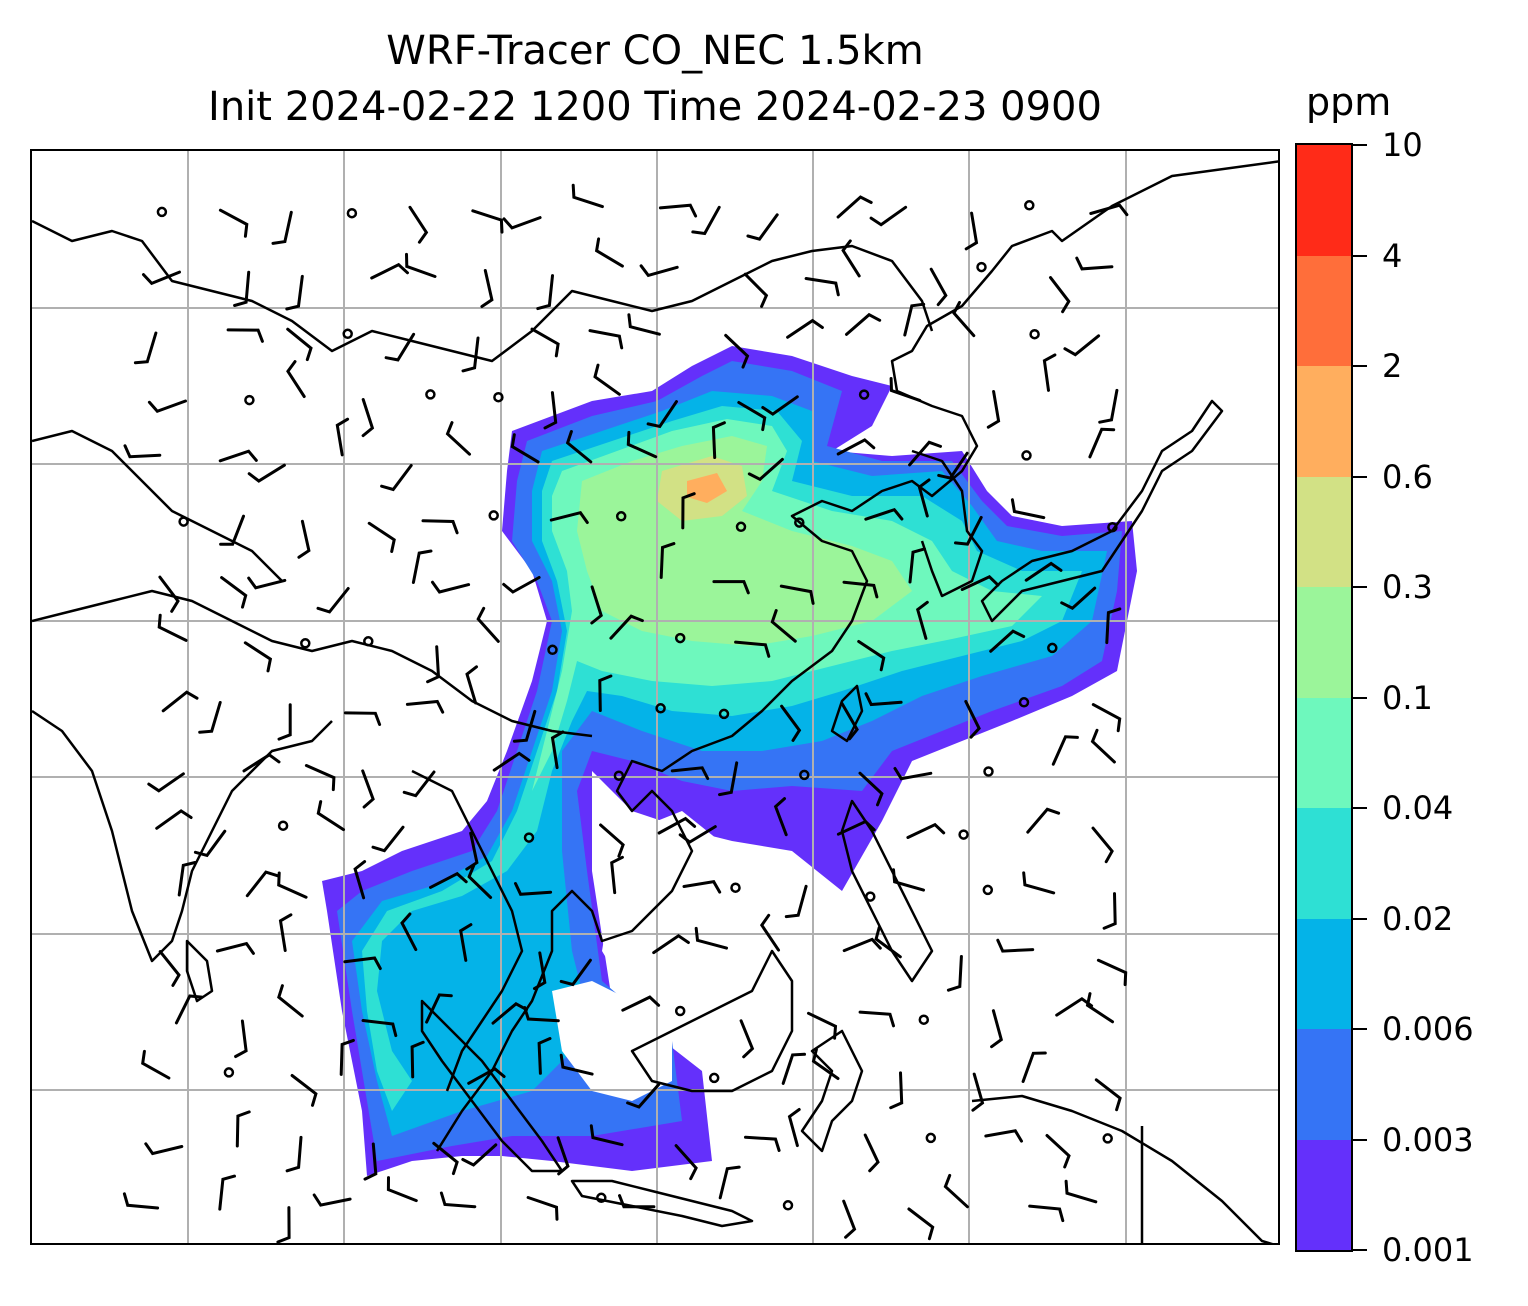  I want to click on coastline-sulawesi-moluccas, so click(832, 1091).